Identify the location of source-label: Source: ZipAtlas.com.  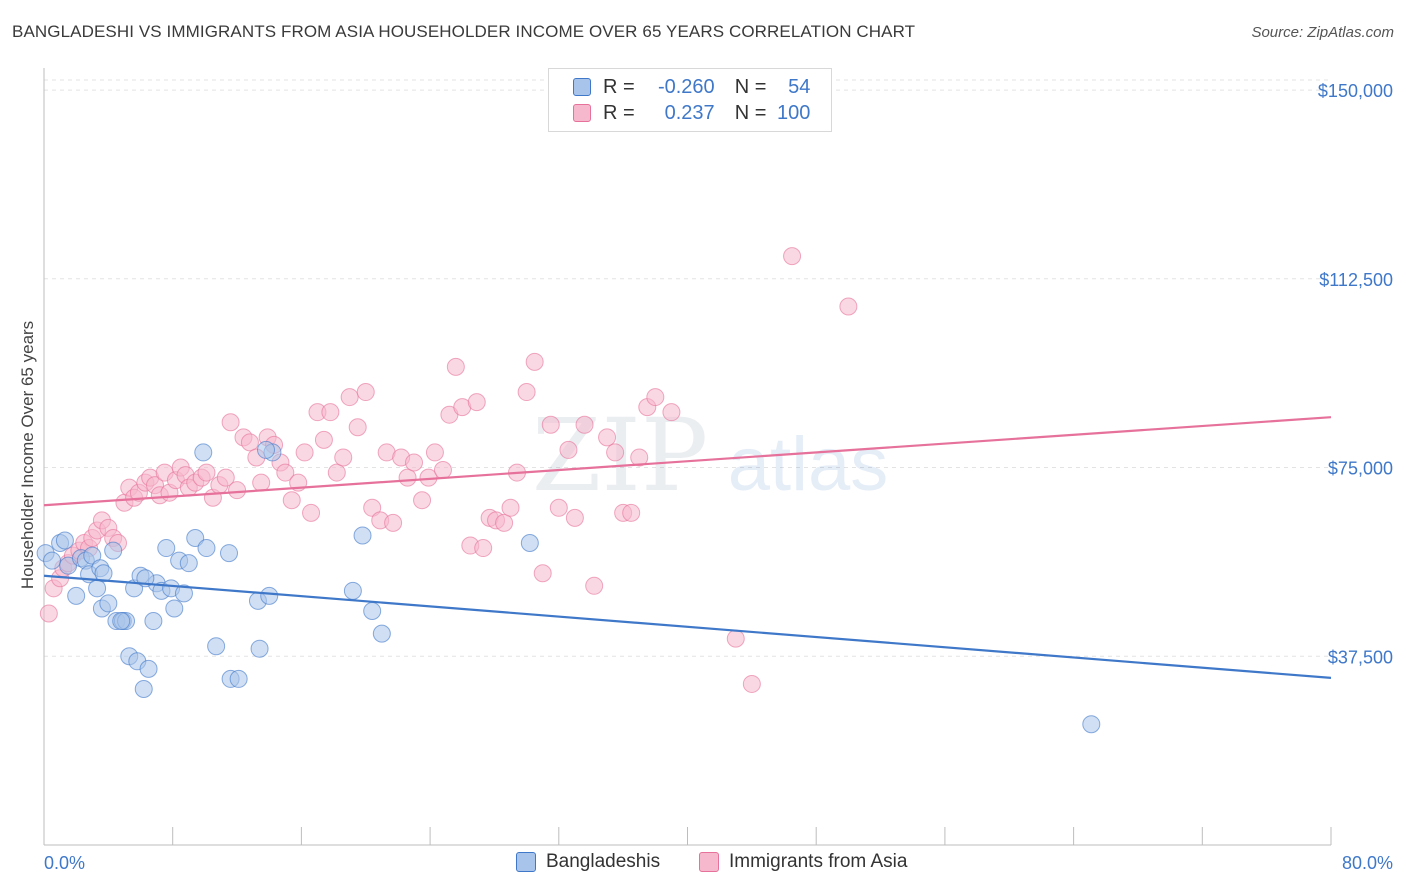
(1322, 32).